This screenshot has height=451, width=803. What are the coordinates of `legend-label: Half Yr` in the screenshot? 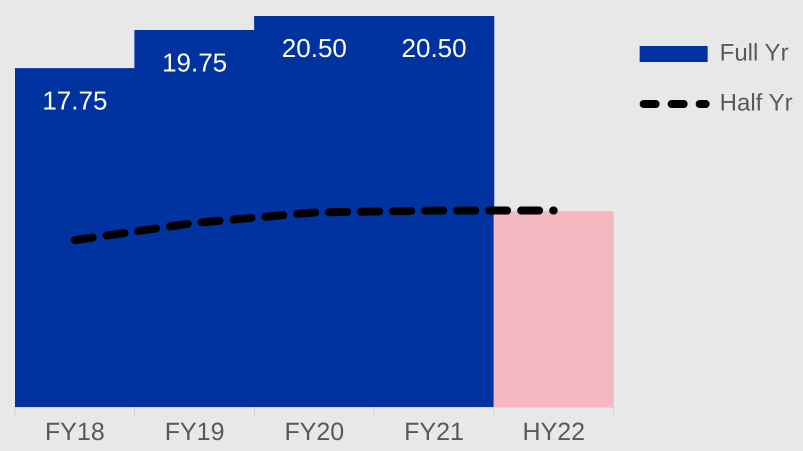 It's located at (756, 103).